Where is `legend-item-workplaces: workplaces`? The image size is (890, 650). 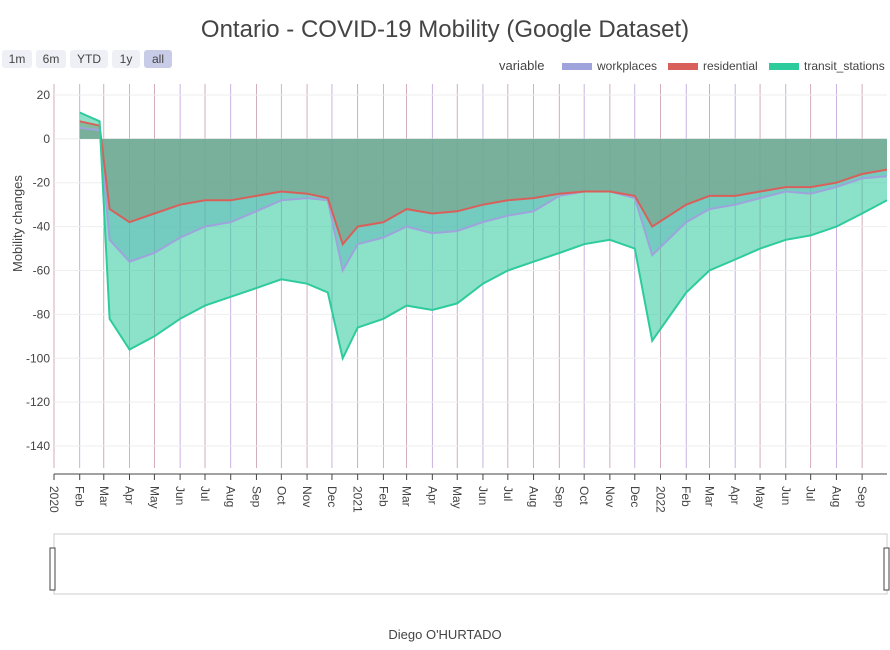
legend-item-workplaces: workplaces is located at coordinates (609, 66).